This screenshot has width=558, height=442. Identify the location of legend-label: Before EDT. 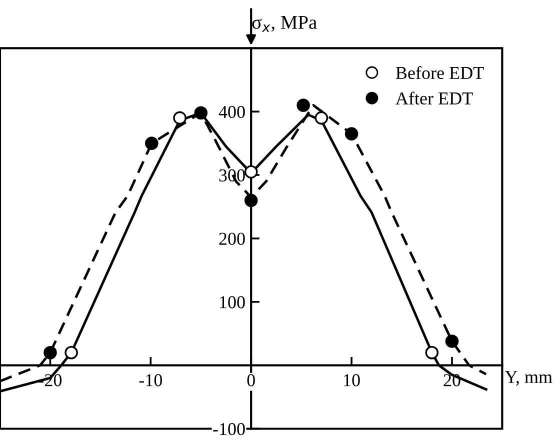
(440, 73).